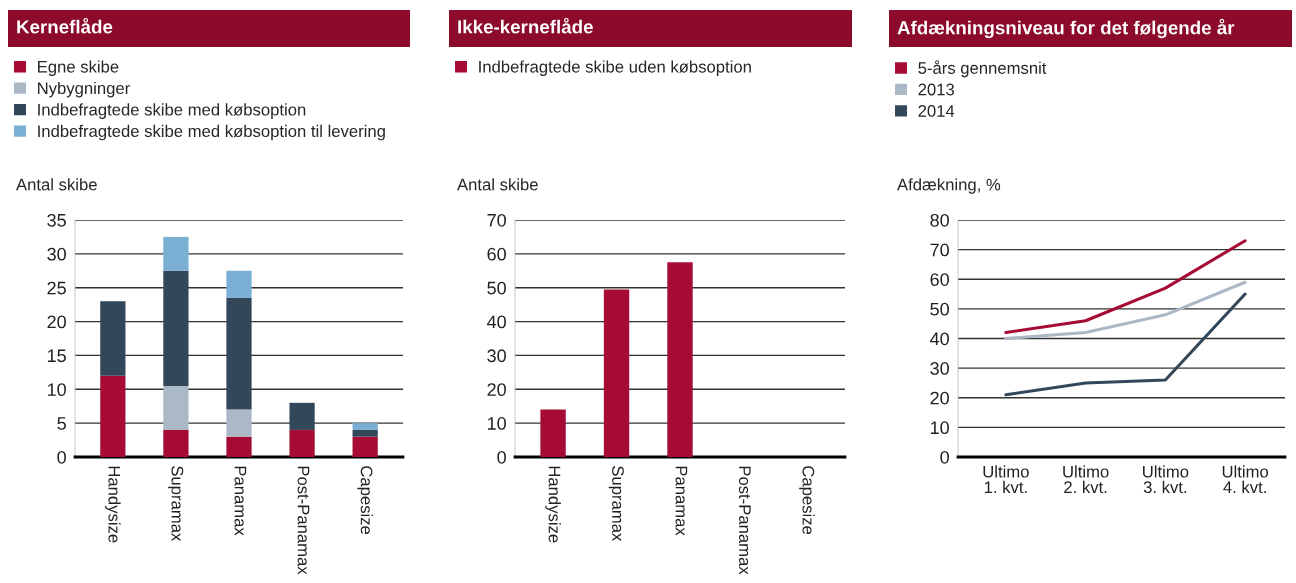 The height and width of the screenshot is (583, 1296). I want to click on chart-title: Kerneflåde, so click(65, 25).